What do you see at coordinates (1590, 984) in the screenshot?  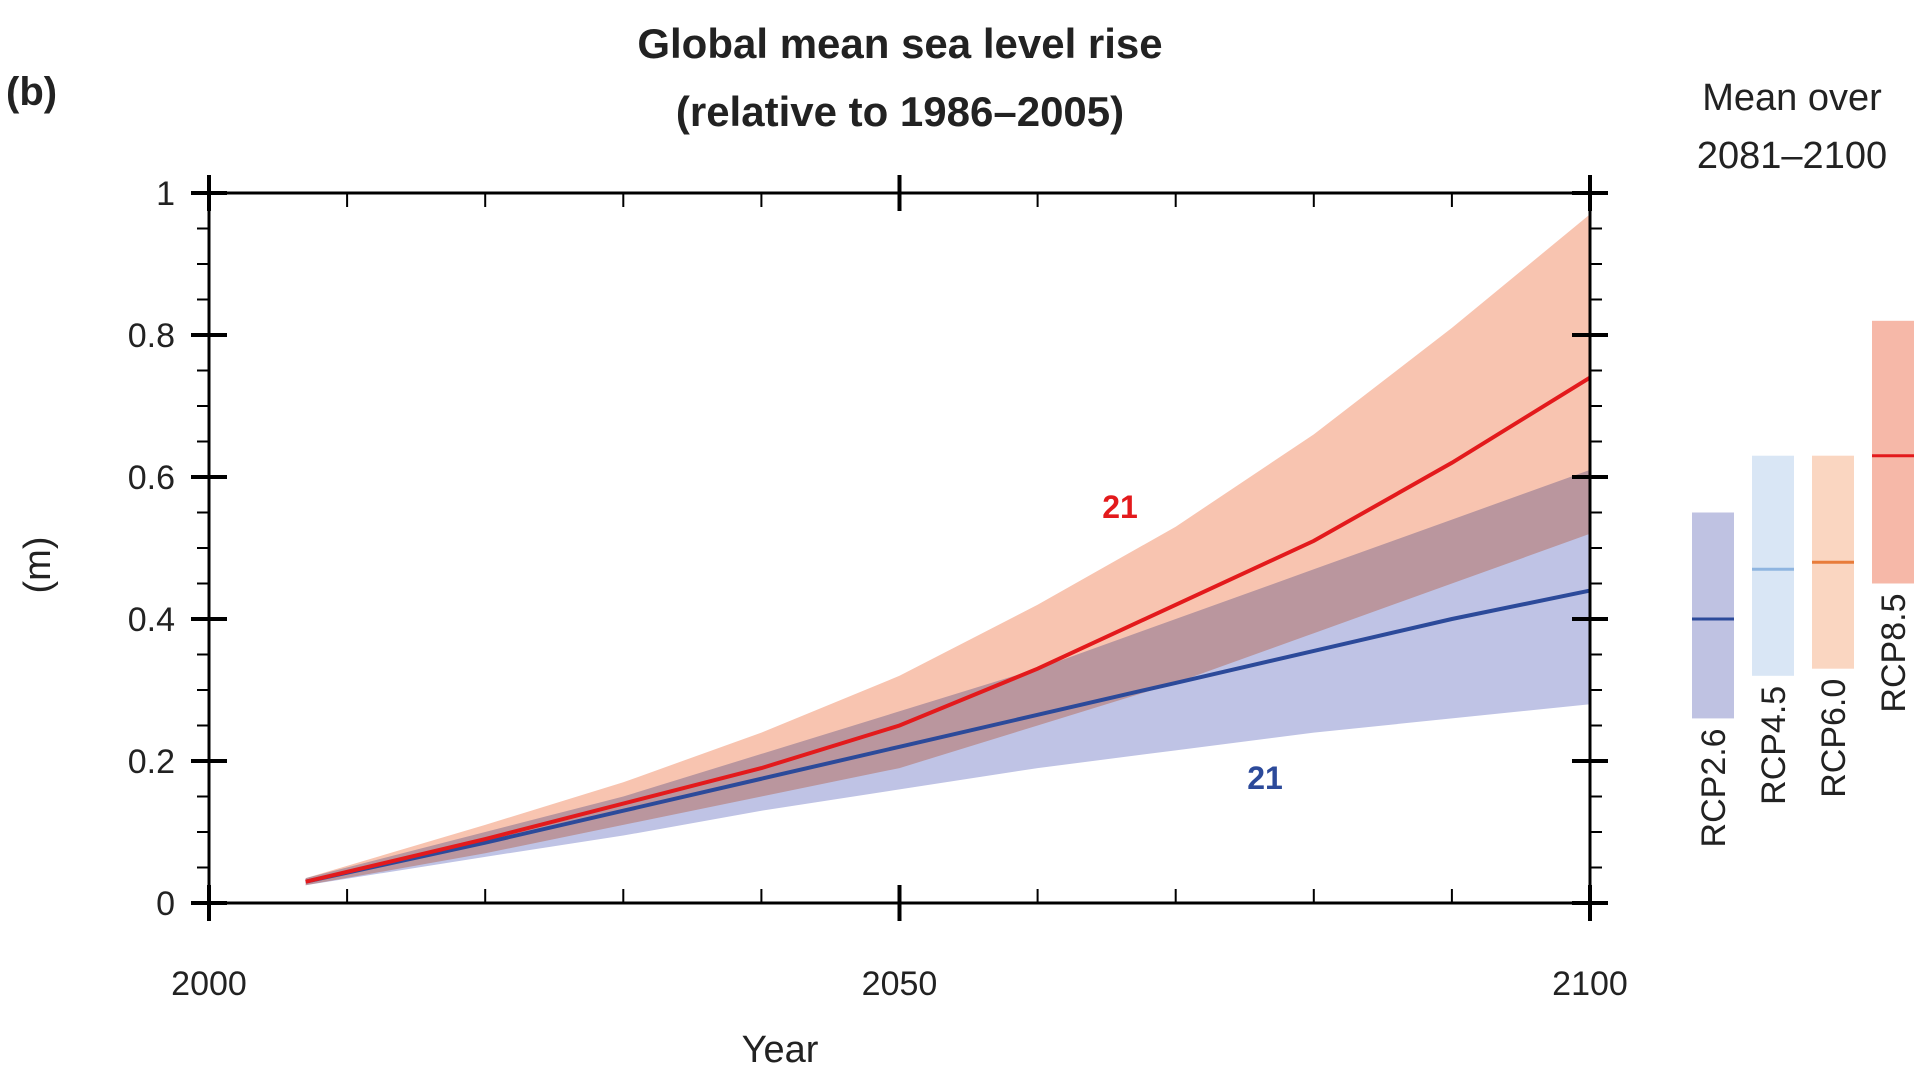 I see `x-tick-label: 2100` at bounding box center [1590, 984].